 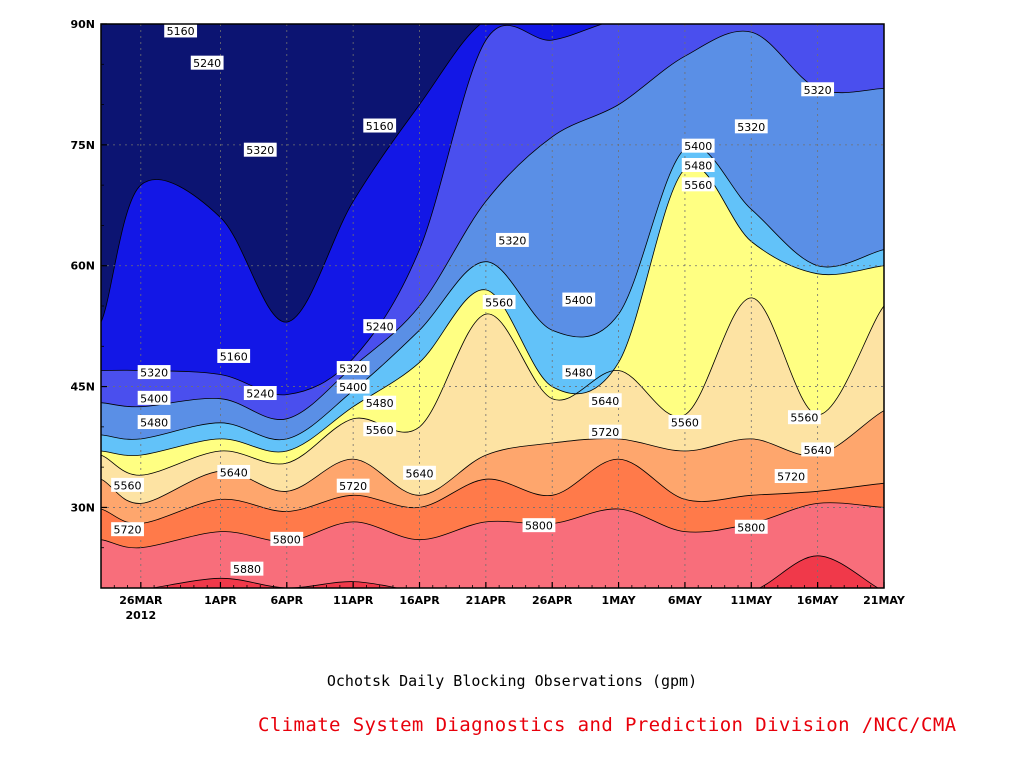 I want to click on y-tick-label: 60N, so click(x=82, y=266).